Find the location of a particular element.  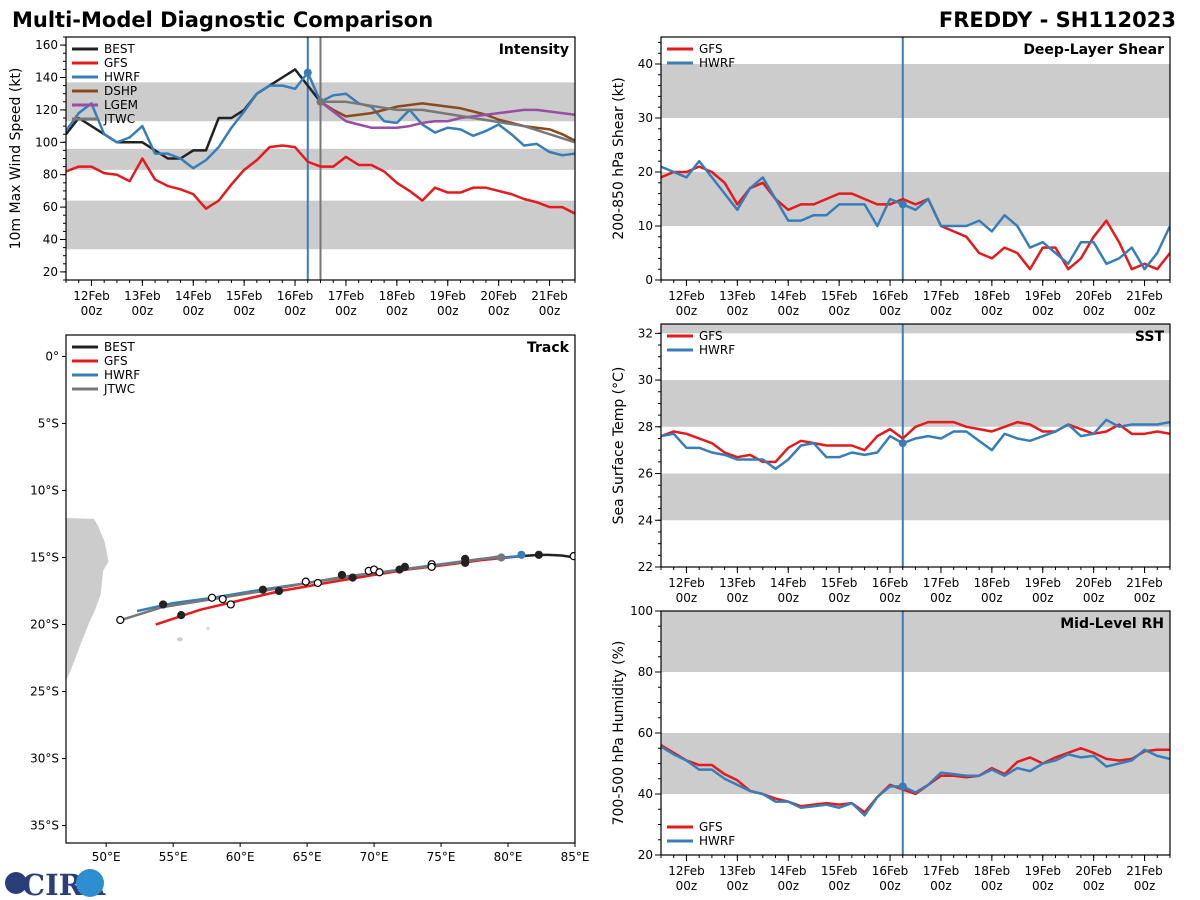

y-tick-label: 160 is located at coordinates (46, 45).